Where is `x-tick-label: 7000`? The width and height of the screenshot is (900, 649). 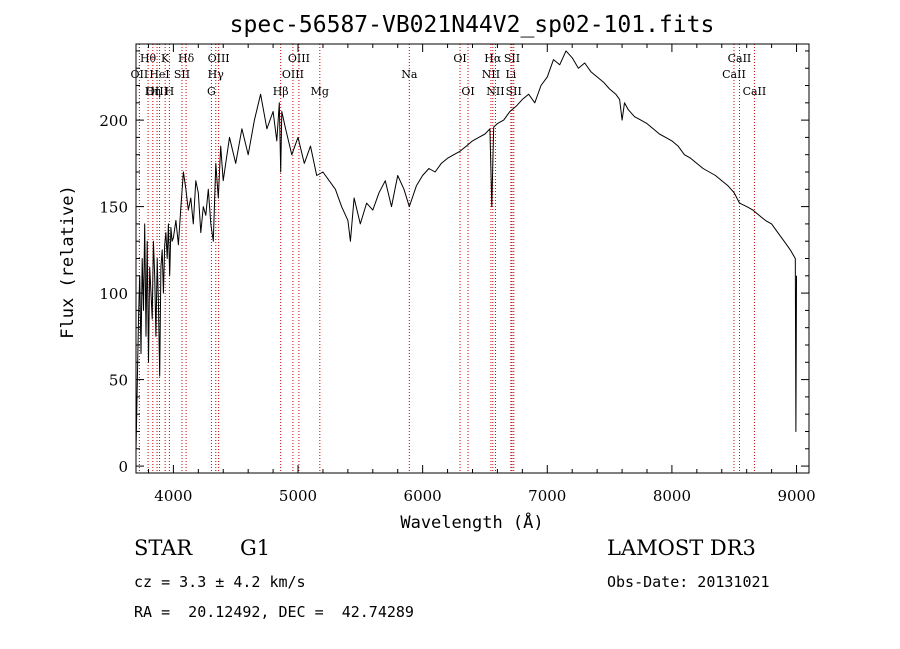
x-tick-label: 7000 is located at coordinates (547, 496).